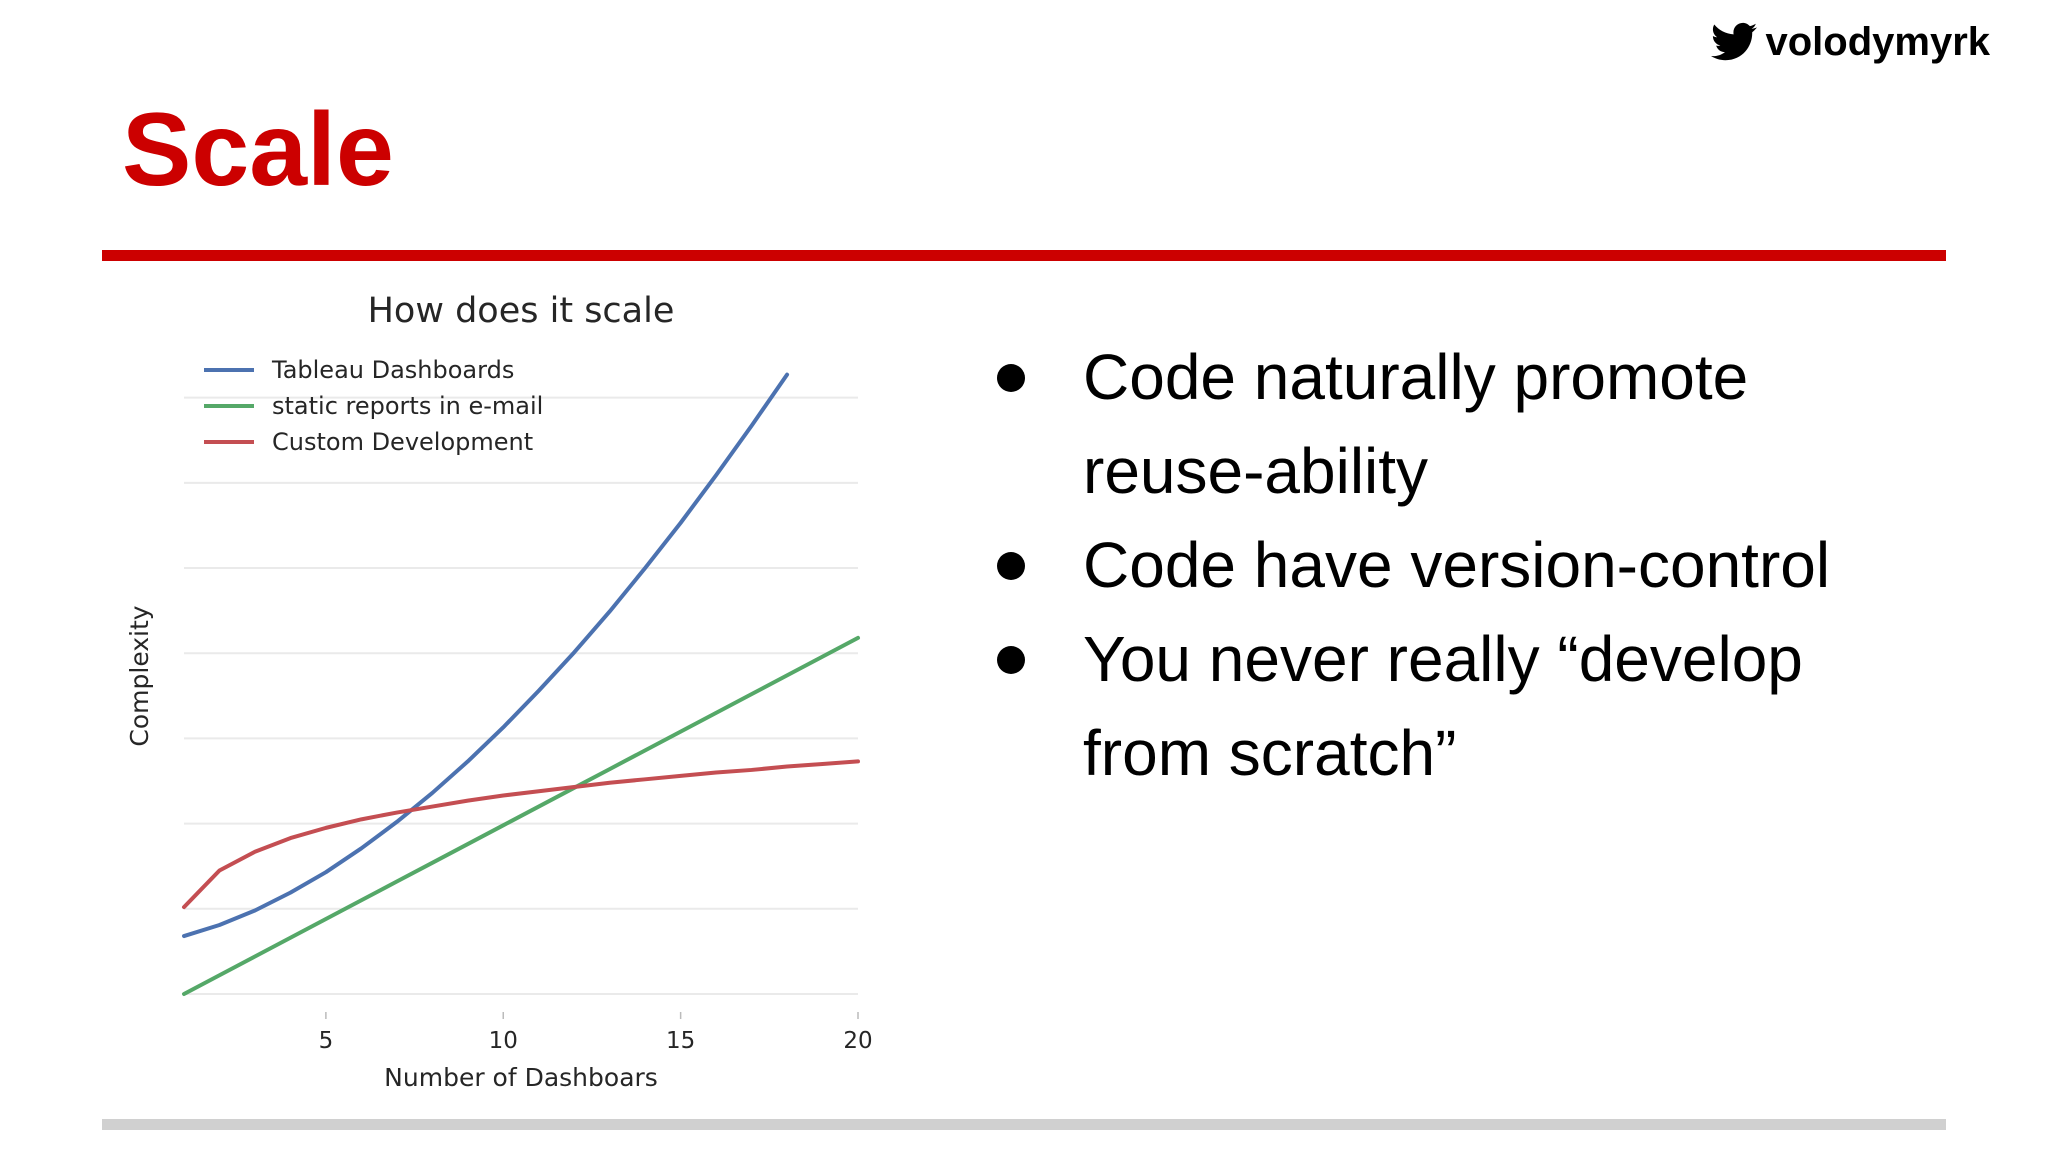 Image resolution: width=2048 pixels, height=1152 pixels. Describe the element at coordinates (596, 1033) in the screenshot. I see `chart-ticks: 5 10 15 20` at that location.